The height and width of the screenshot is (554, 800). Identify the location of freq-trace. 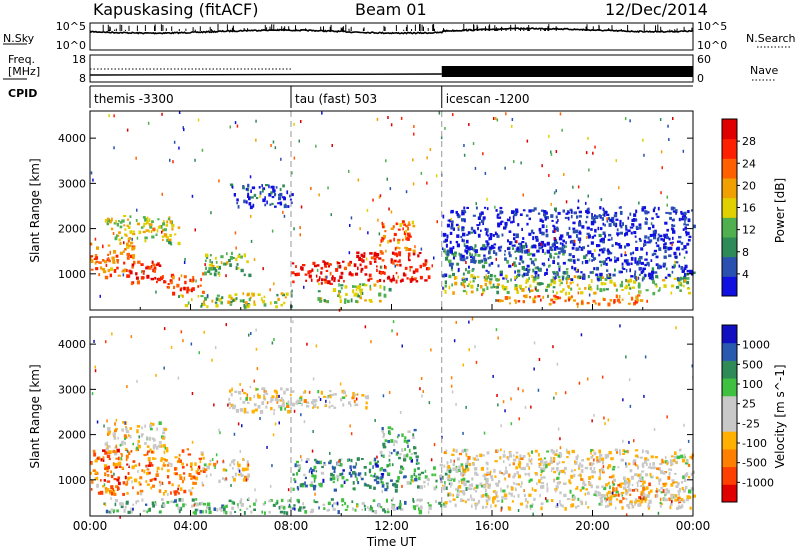
(265, 74).